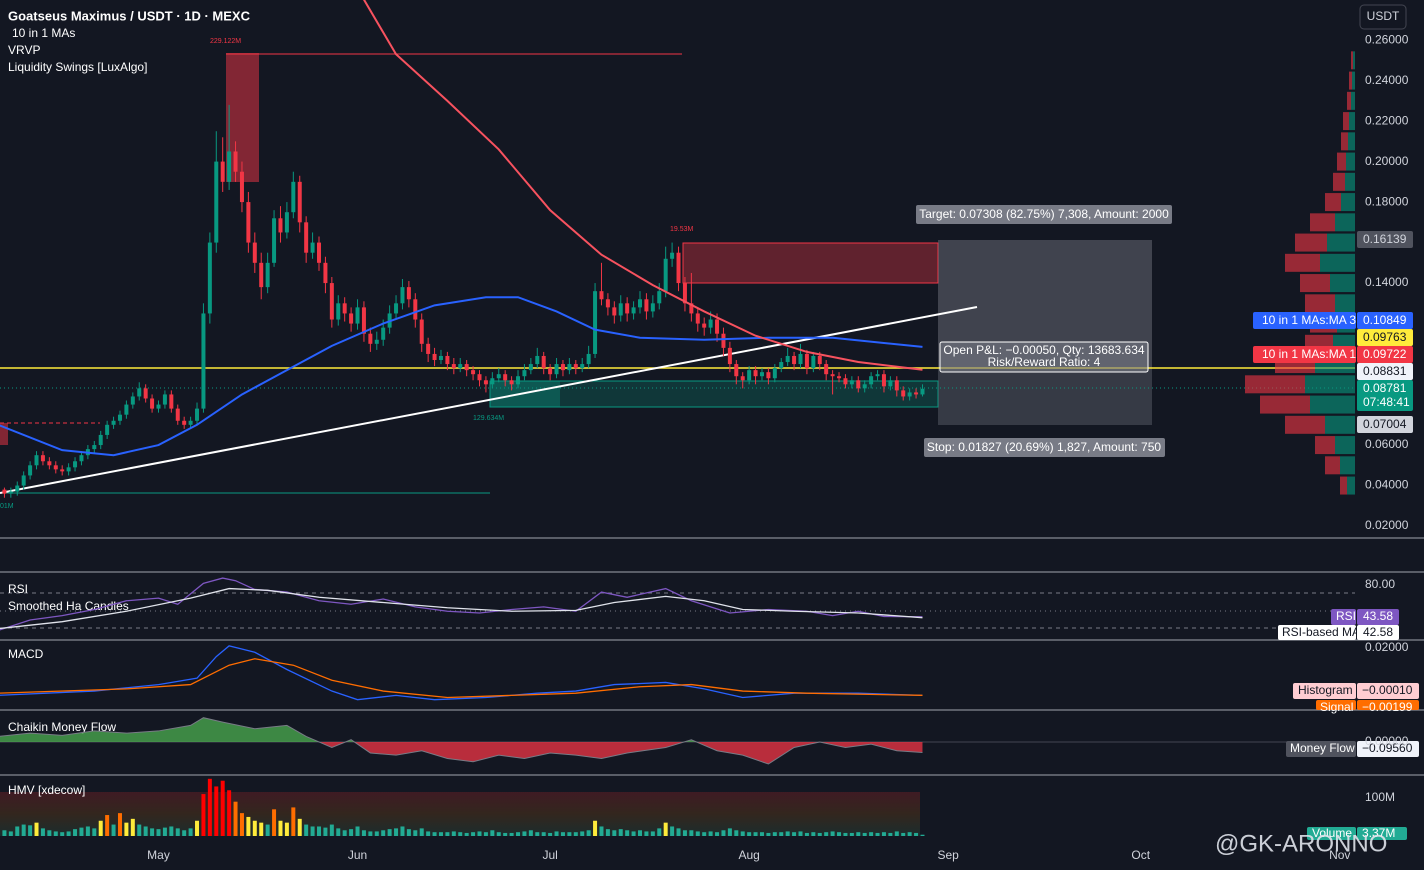  I want to click on macd-line, so click(461, 673).